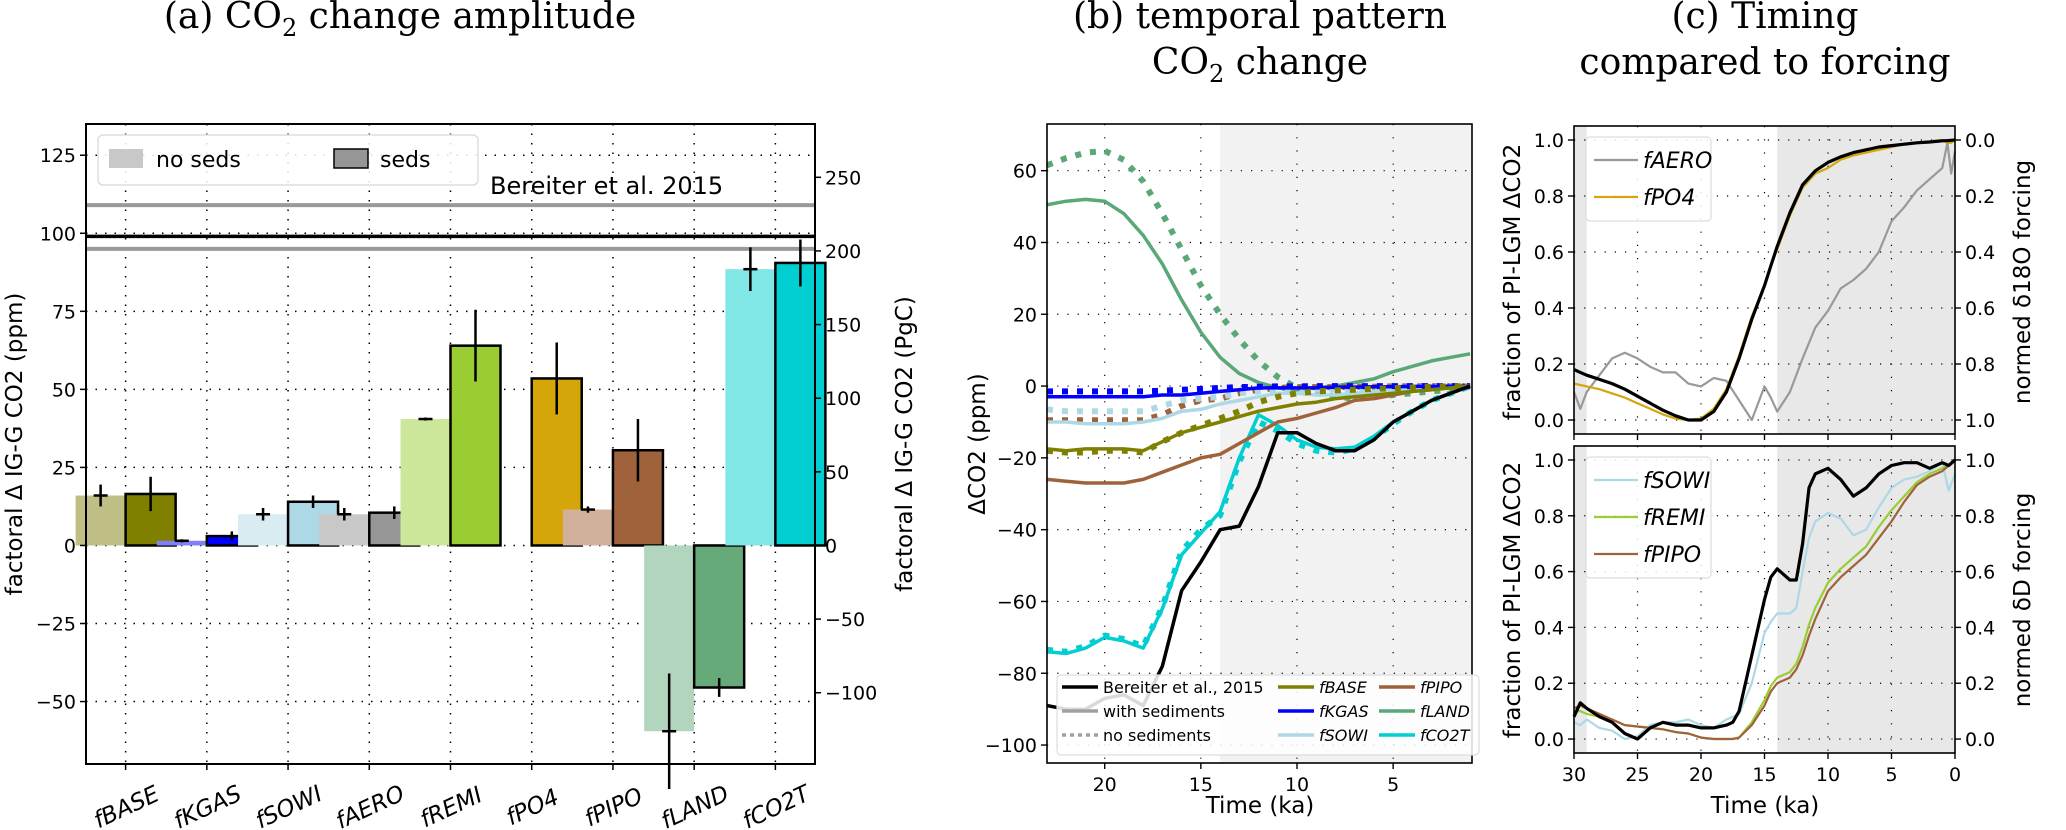  What do you see at coordinates (2023, 600) in the screenshot?
I see `panel-c-bottom-y-label-right: normed δD forcing` at bounding box center [2023, 600].